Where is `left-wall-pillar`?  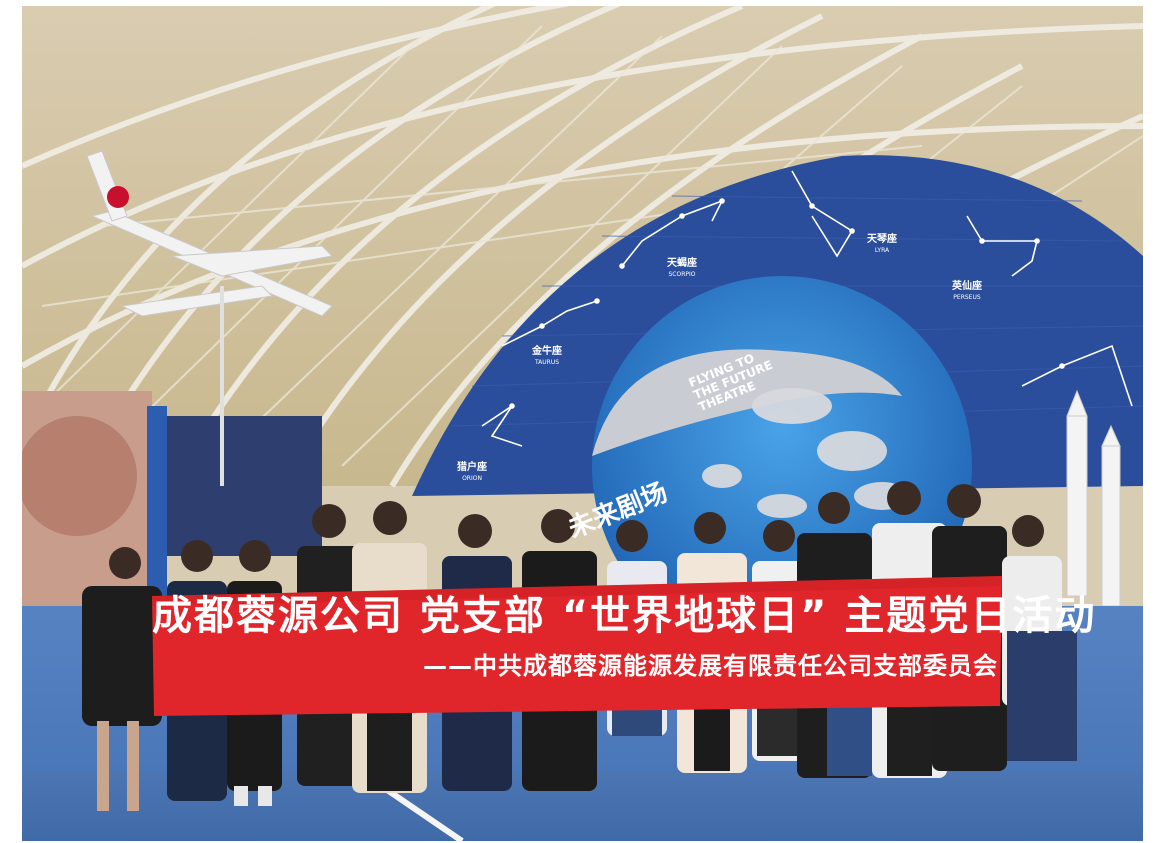
left-wall-pillar is located at coordinates (157, 506).